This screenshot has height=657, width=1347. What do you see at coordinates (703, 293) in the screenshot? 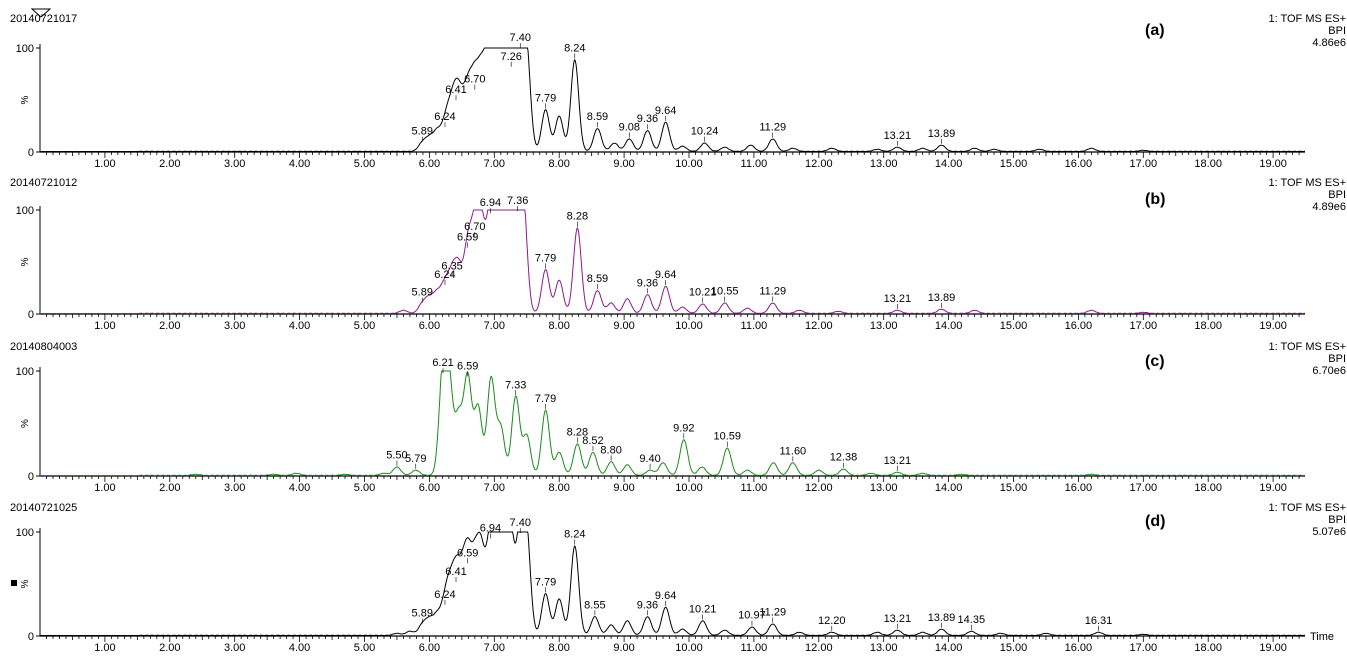
I see `peak-label: 10.21` at bounding box center [703, 293].